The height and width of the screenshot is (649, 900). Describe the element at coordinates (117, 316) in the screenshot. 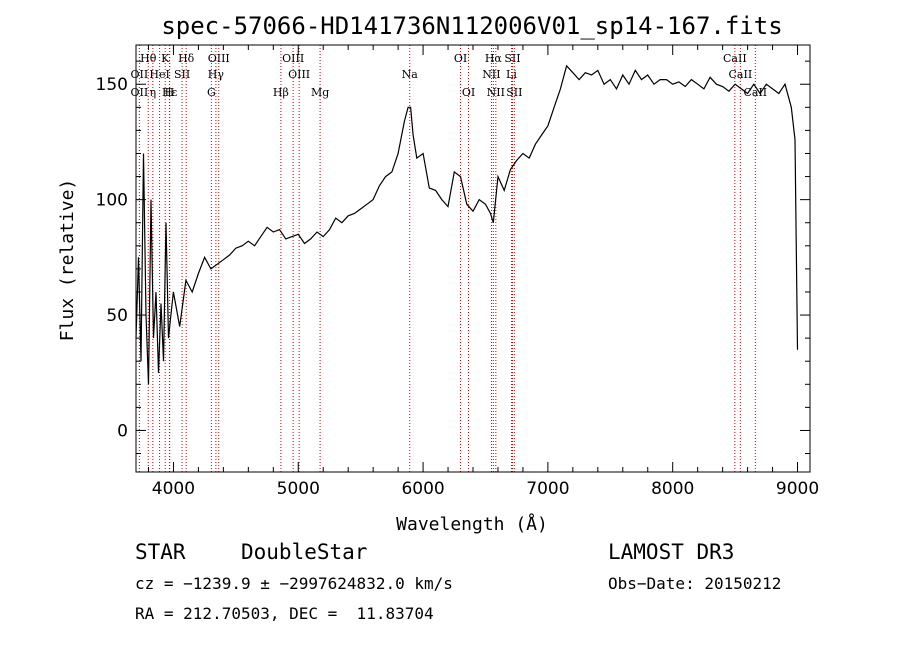

I see `y-tick-label: 50` at that location.